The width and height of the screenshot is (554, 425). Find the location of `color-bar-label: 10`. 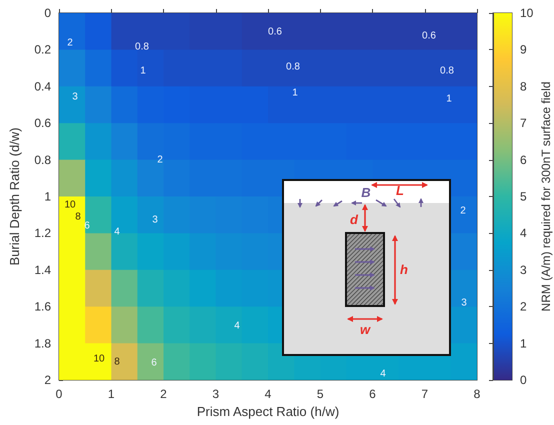

color-bar-label: 10 is located at coordinates (527, 13).